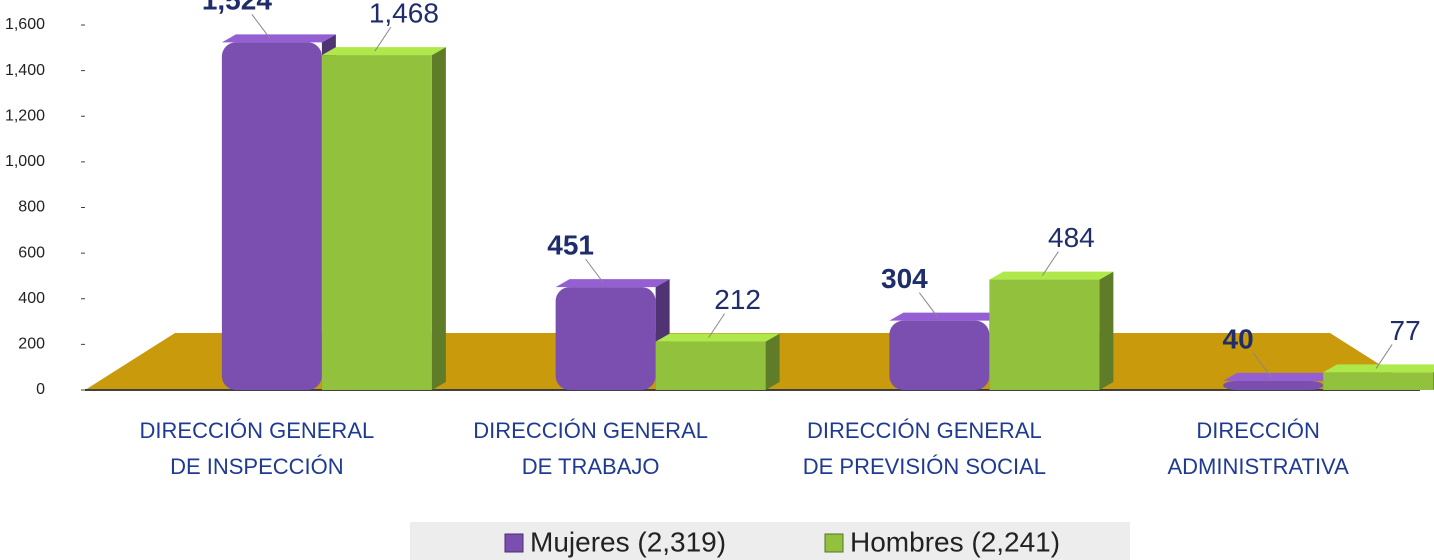 This screenshot has width=1434, height=560. I want to click on y-tick-label: 600, so click(31, 252).